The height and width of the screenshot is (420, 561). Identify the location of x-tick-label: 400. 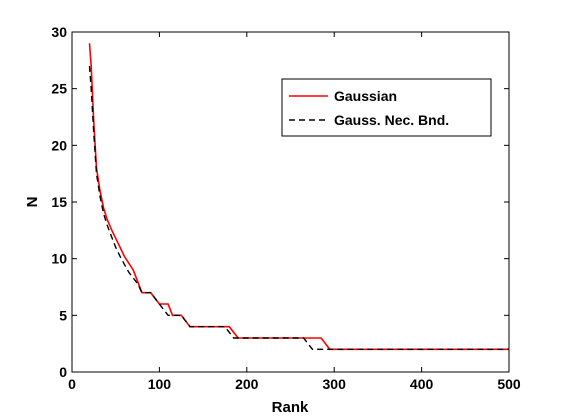
(422, 384).